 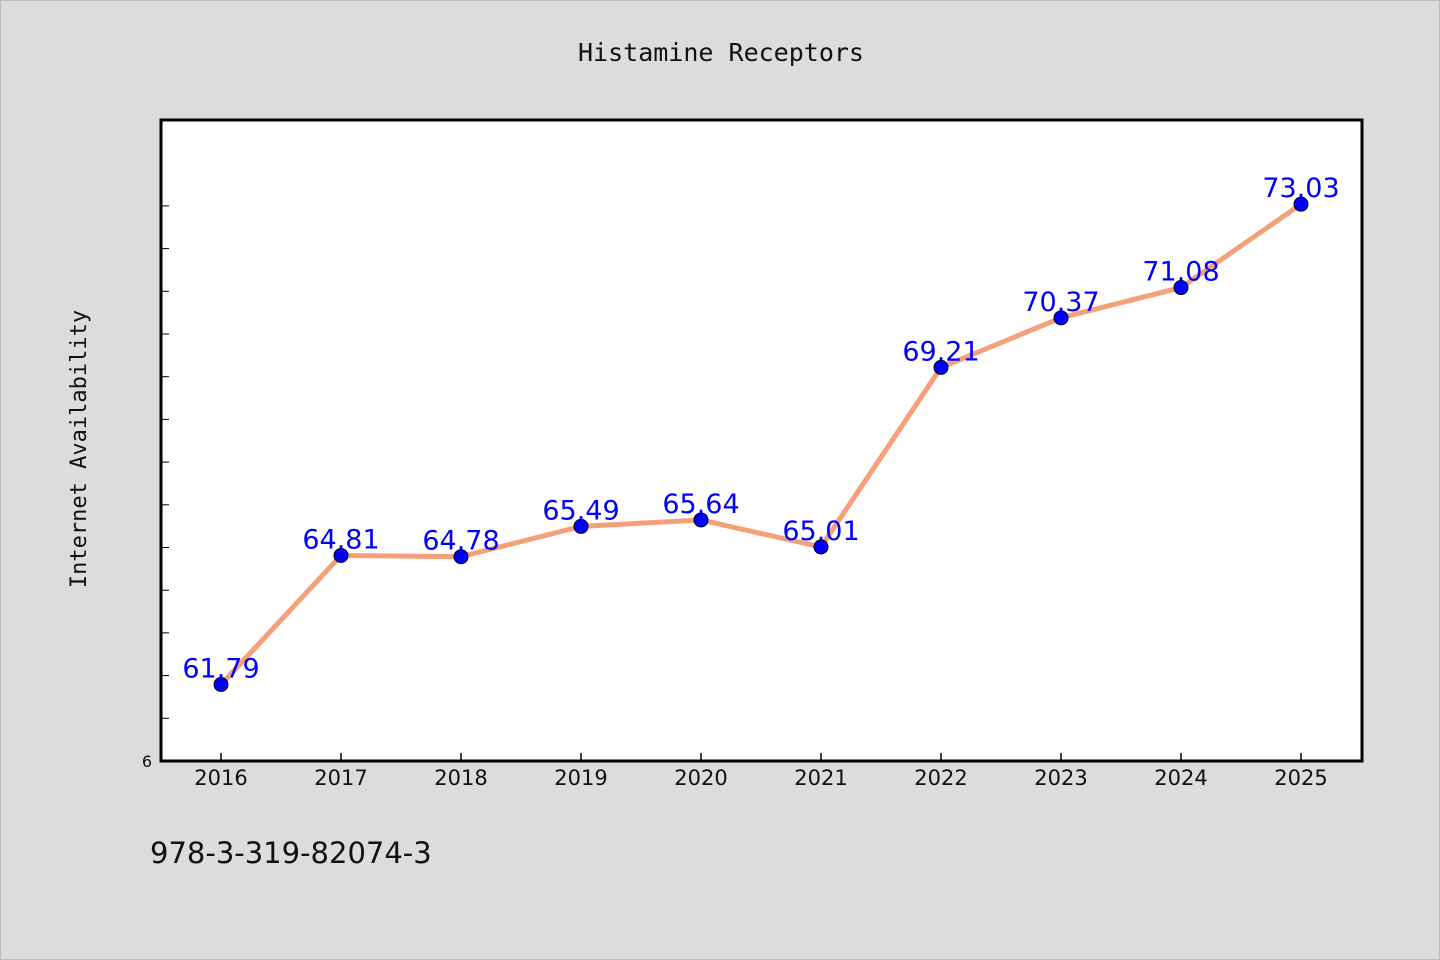 What do you see at coordinates (220, 778) in the screenshot?
I see `x-tick-label: 2016` at bounding box center [220, 778].